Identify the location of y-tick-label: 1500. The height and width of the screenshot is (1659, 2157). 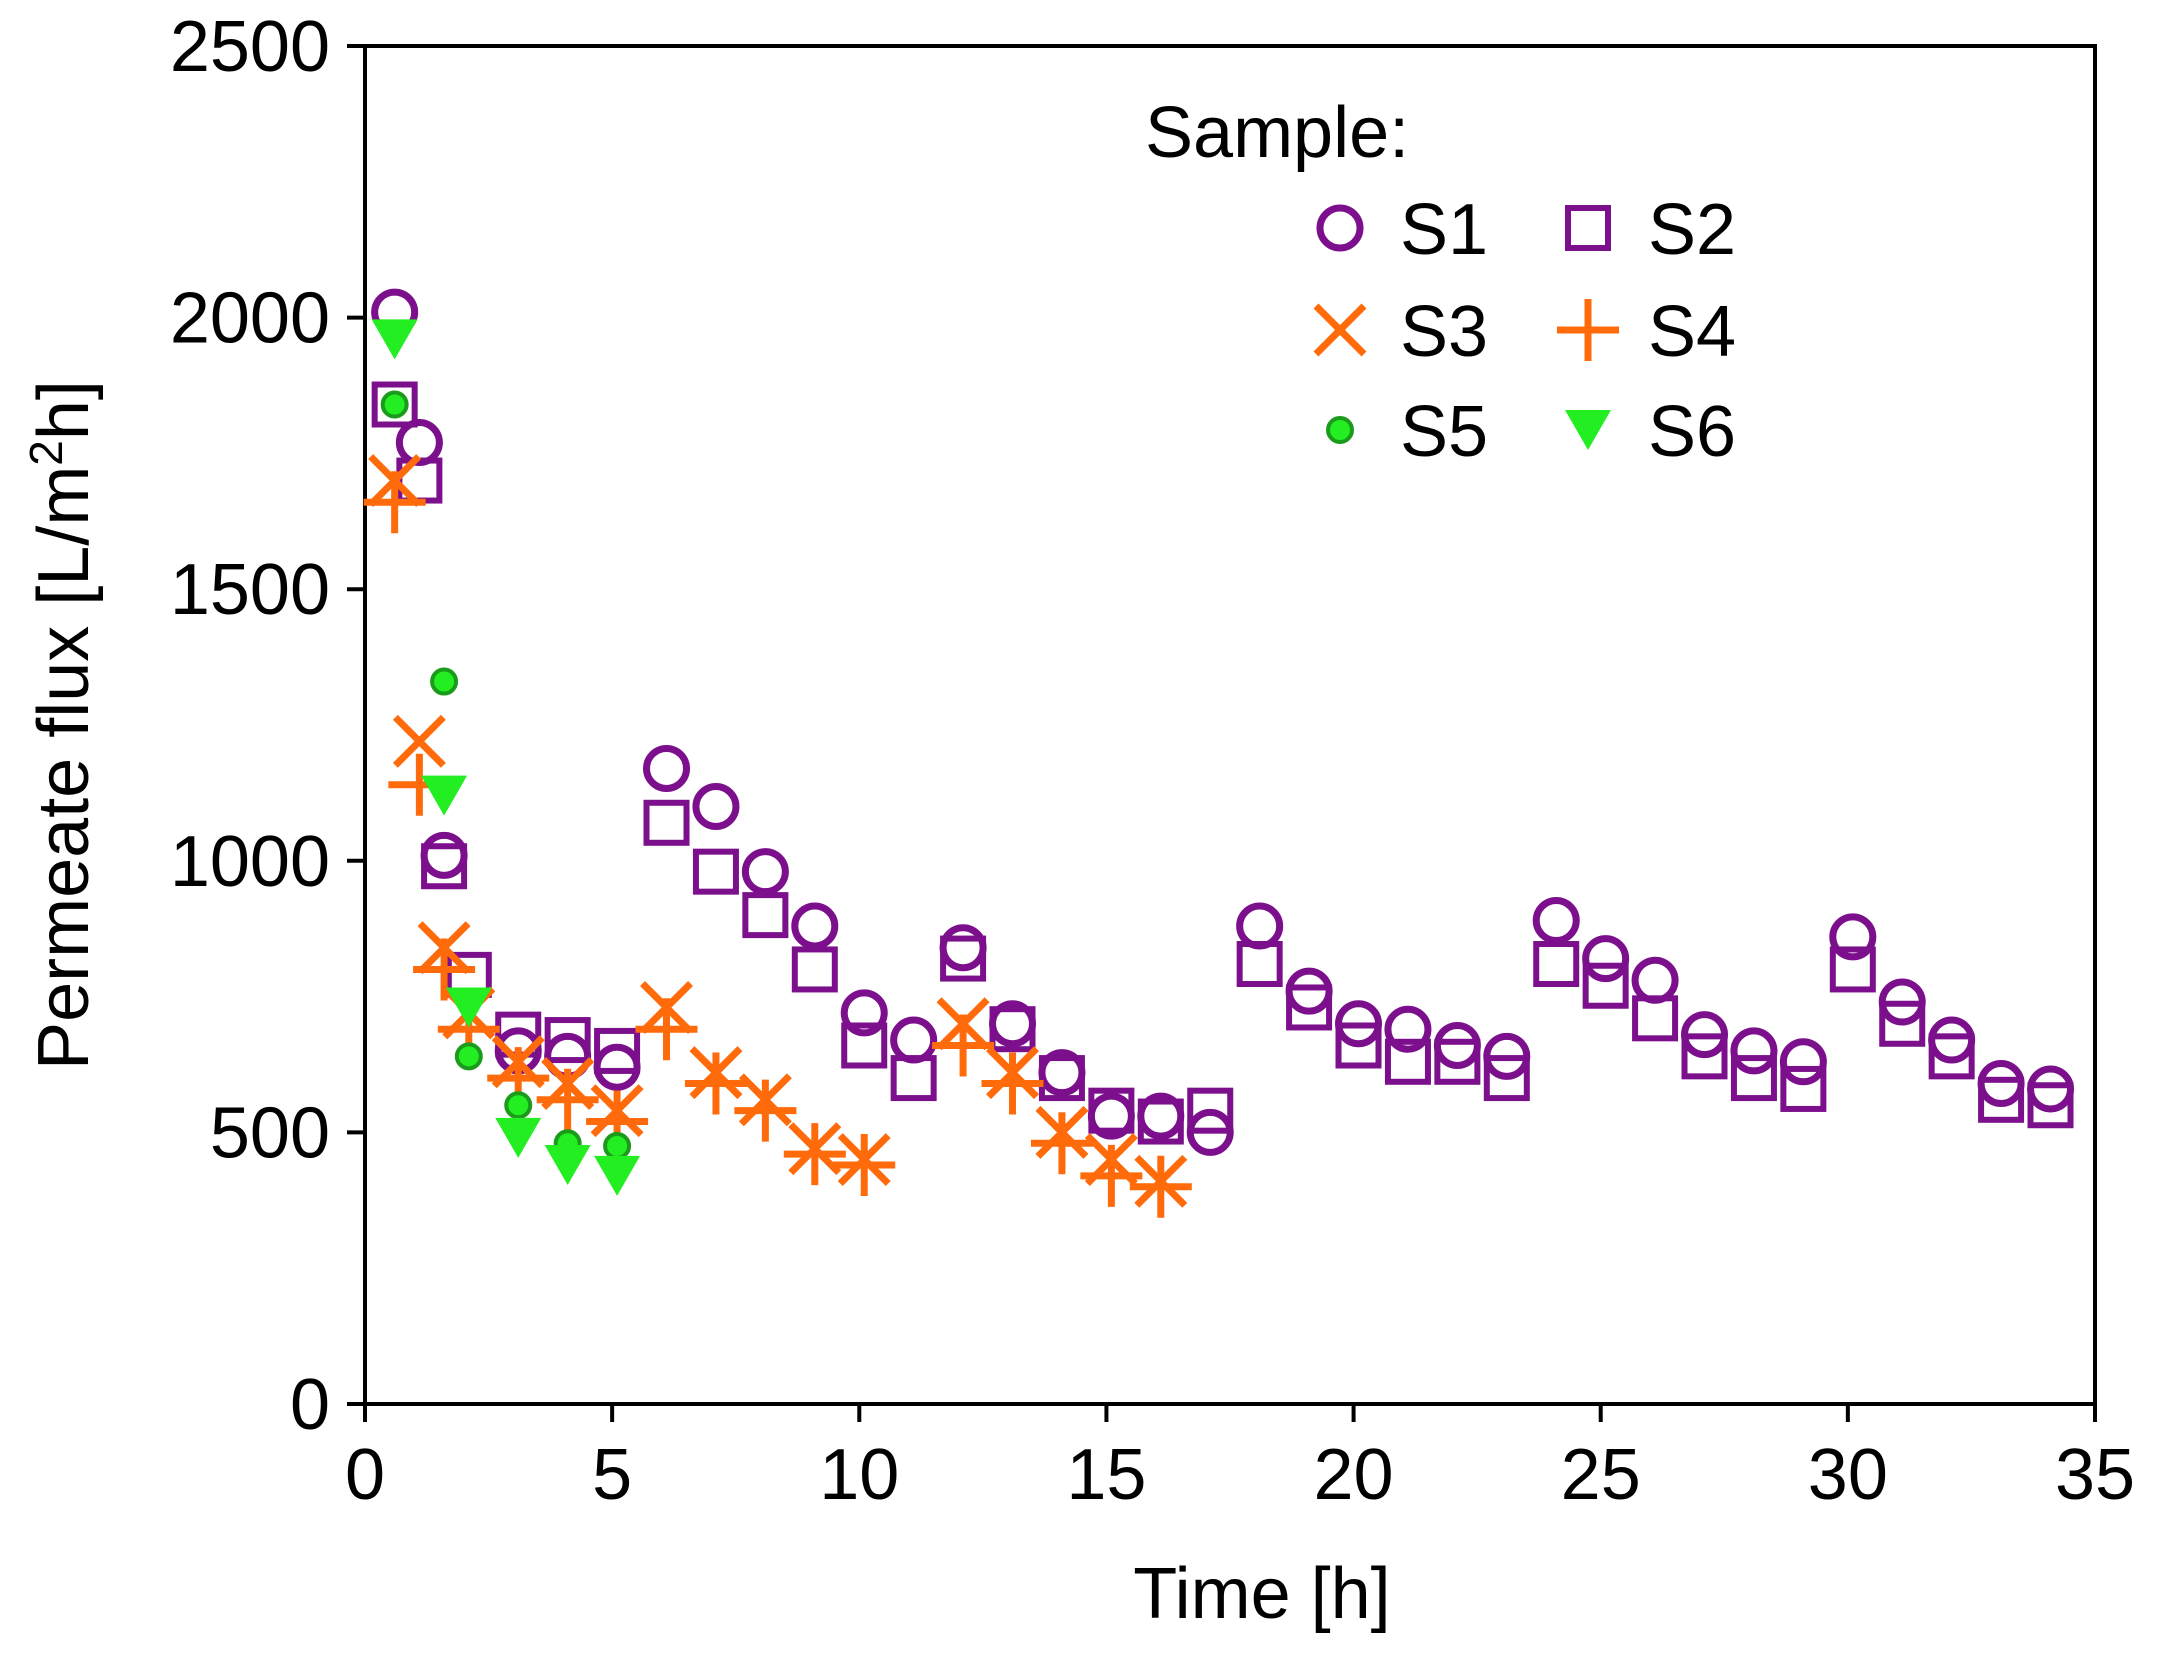
(250, 590).